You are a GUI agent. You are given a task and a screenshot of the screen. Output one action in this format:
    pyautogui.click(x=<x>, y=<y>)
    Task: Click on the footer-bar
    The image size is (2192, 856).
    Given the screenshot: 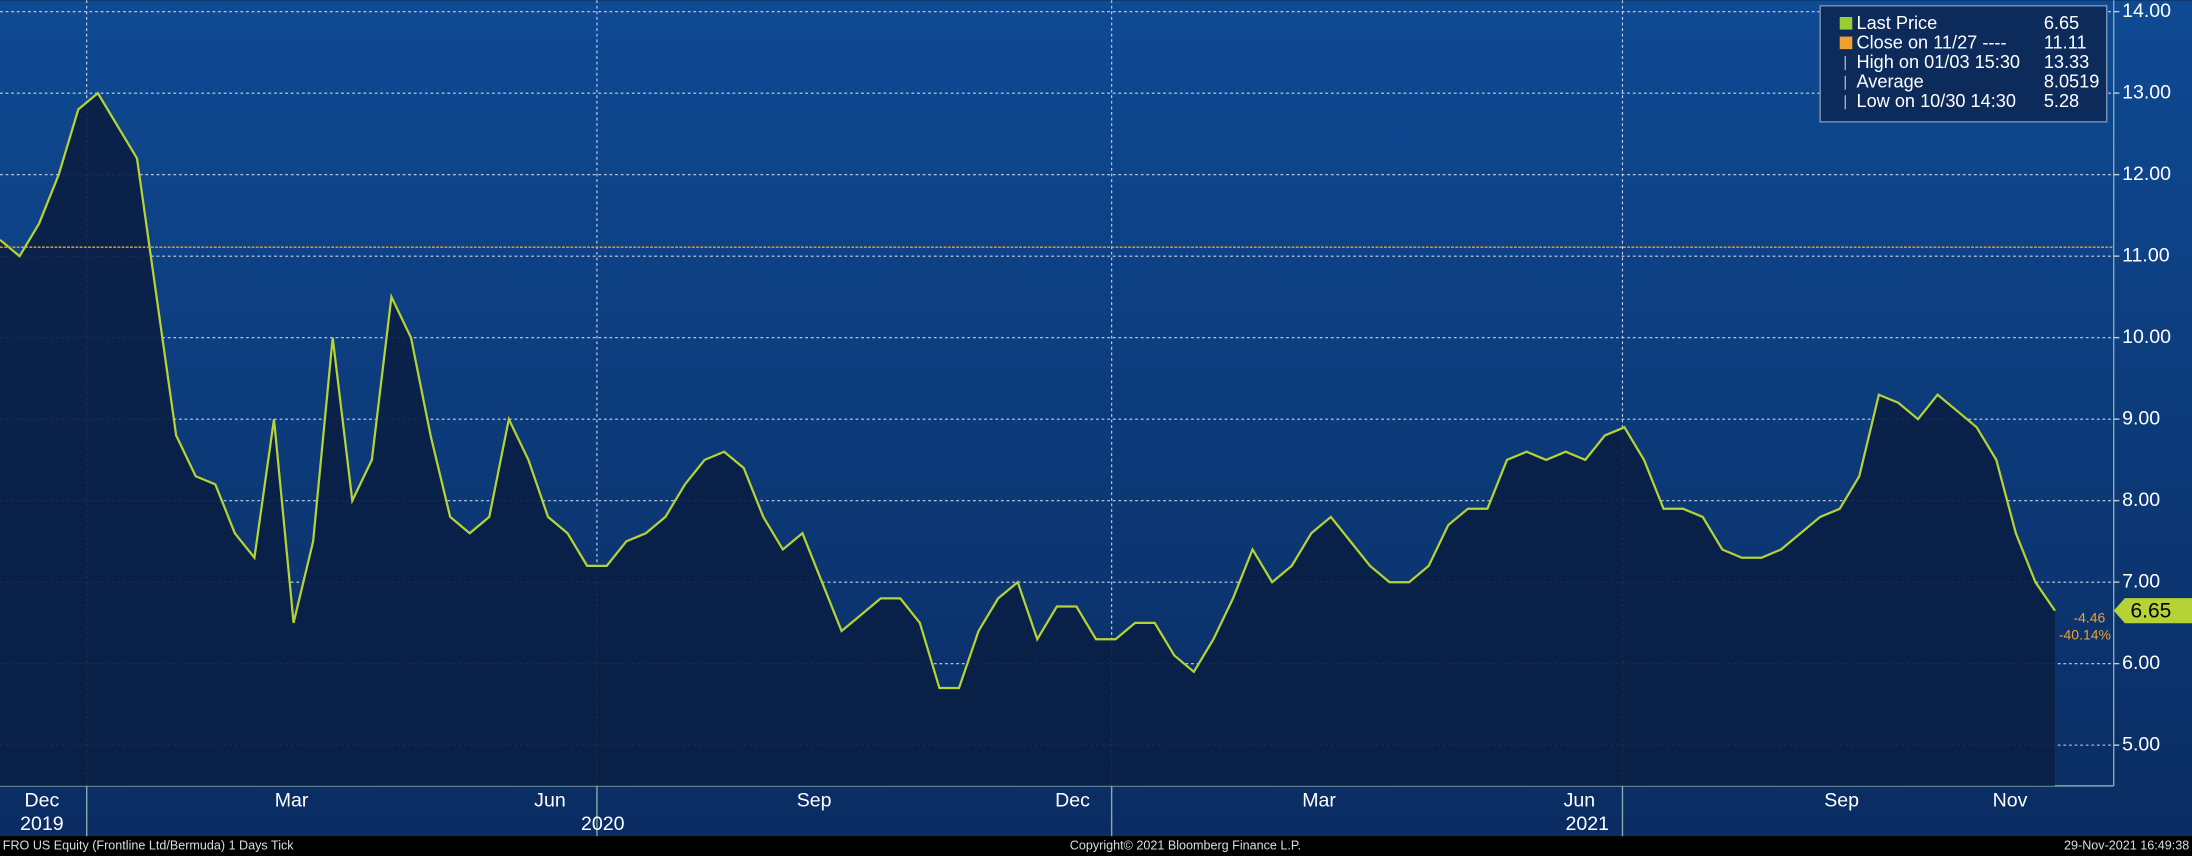 What is the action you would take?
    pyautogui.click(x=1096, y=846)
    